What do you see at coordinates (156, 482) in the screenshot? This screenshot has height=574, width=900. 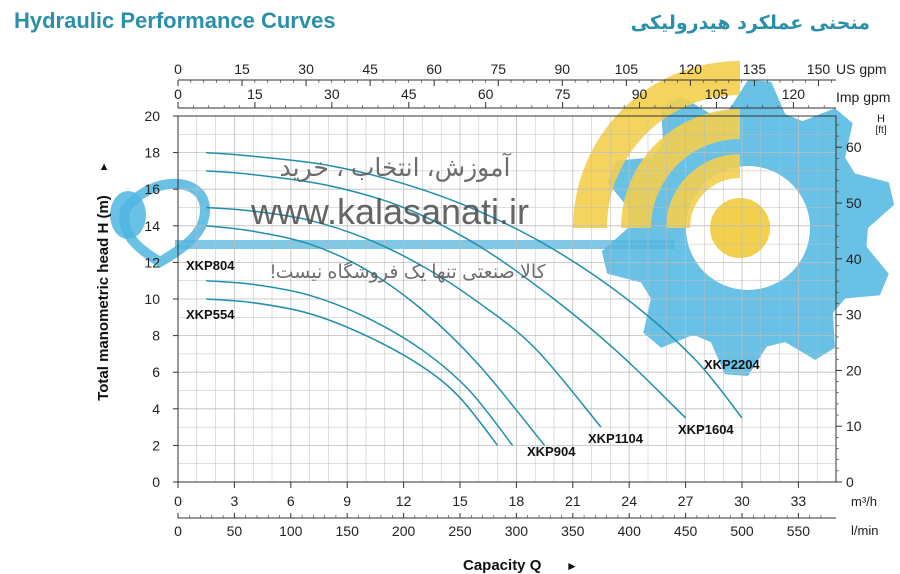 I see `y-tick-label: 0` at bounding box center [156, 482].